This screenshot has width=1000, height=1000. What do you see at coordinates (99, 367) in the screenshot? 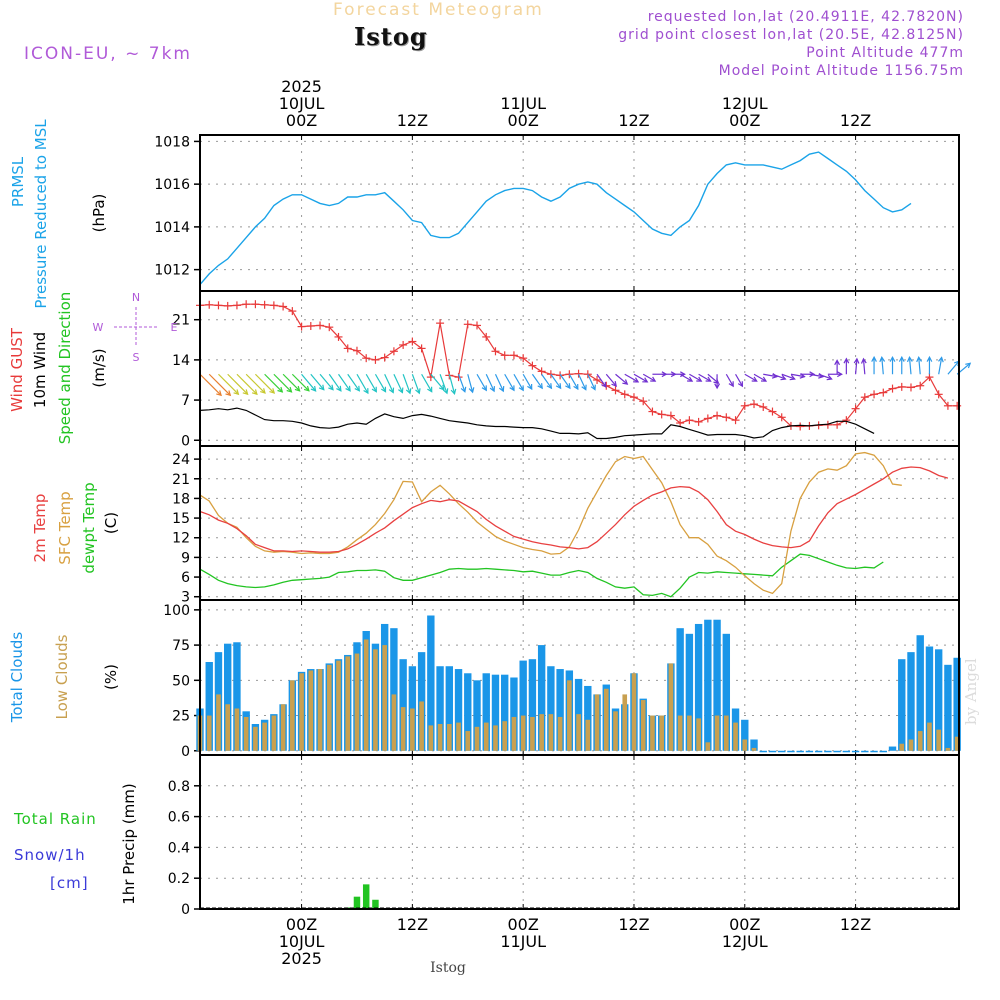
I see `axis-label-ms: (m/s)` at bounding box center [99, 367].